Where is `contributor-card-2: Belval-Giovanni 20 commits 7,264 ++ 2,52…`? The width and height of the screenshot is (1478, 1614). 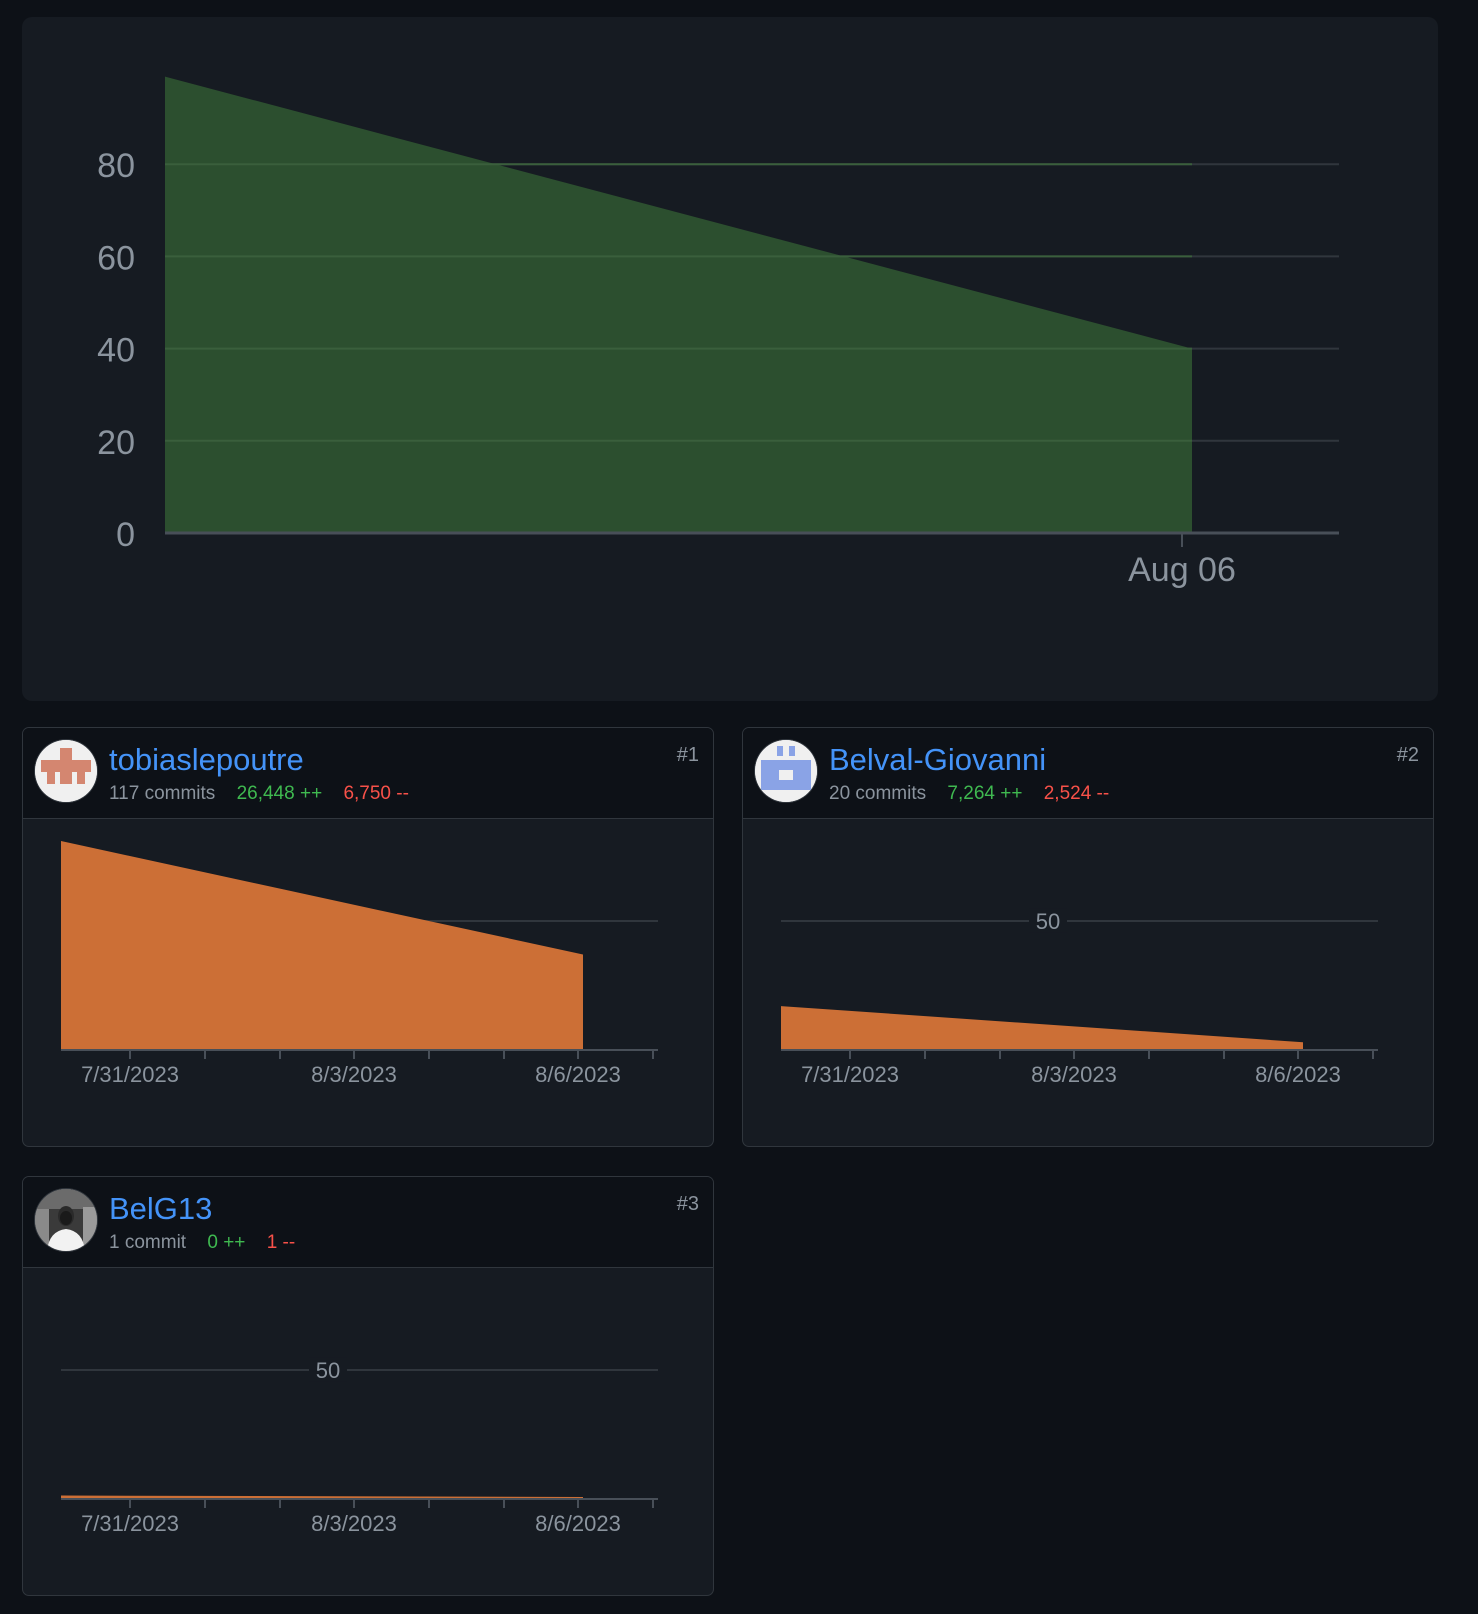 contributor-card-2: Belval-Giovanni 20 commits 7,264 ++ 2,52… is located at coordinates (1088, 937).